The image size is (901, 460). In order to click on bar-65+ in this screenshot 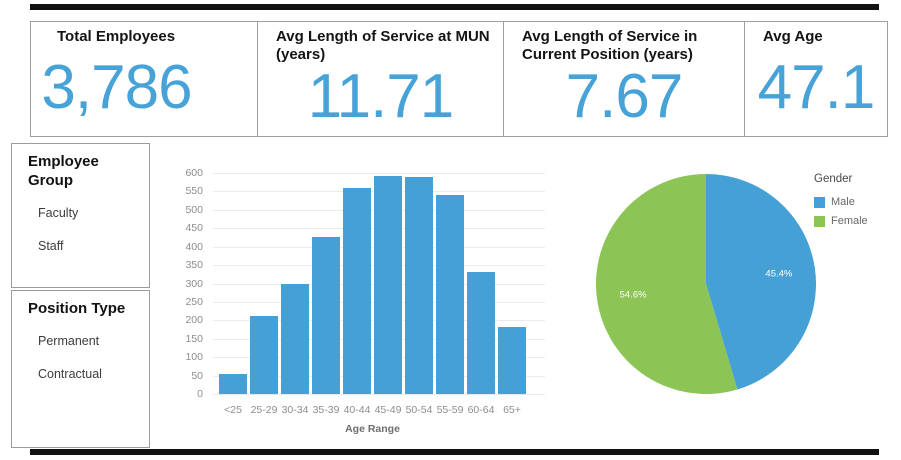, I will do `click(512, 360)`.